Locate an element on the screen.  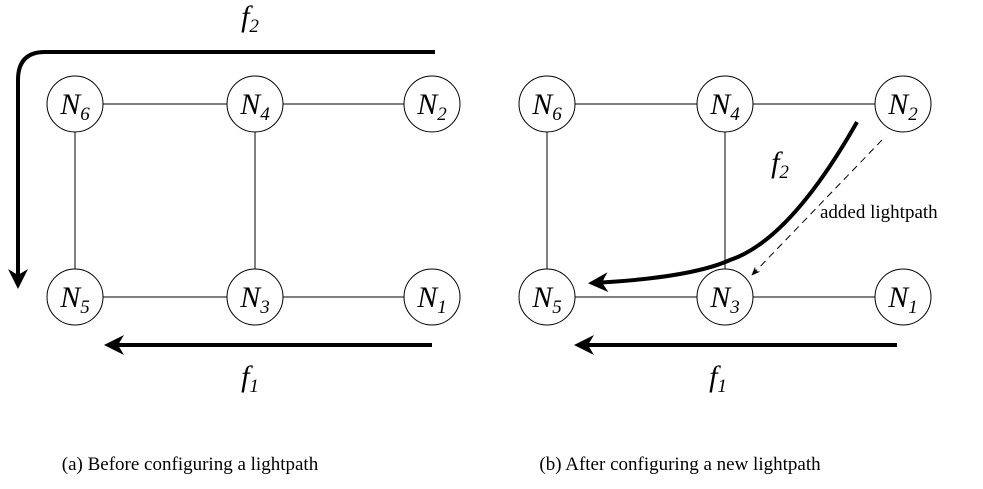
caption: (b) After configuring a new lightpath is located at coordinates (680, 464).